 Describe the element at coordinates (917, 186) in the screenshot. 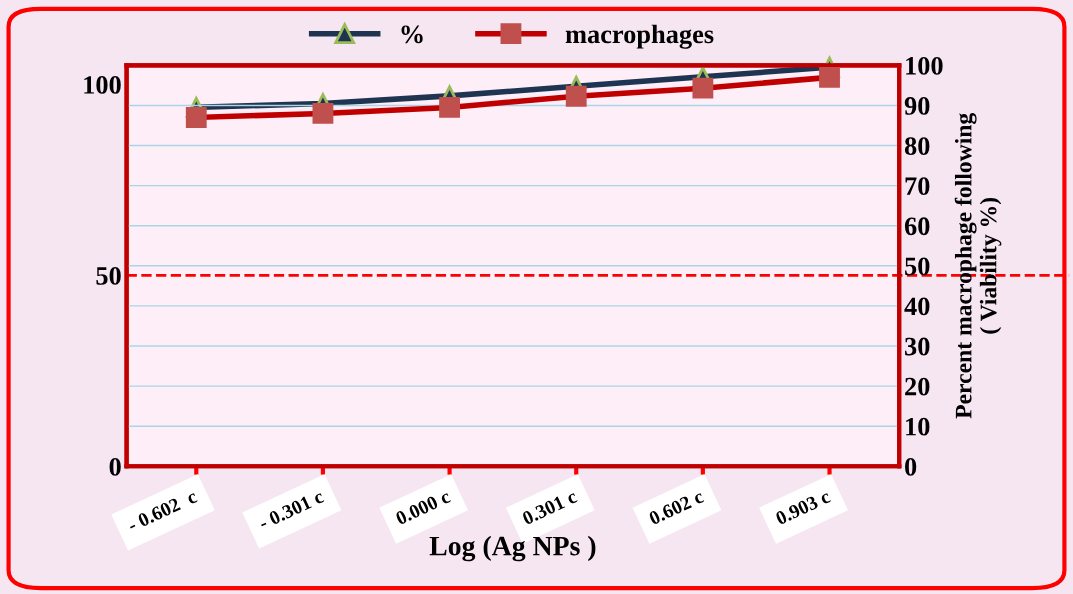

I see `y2-tick-label: 70` at that location.